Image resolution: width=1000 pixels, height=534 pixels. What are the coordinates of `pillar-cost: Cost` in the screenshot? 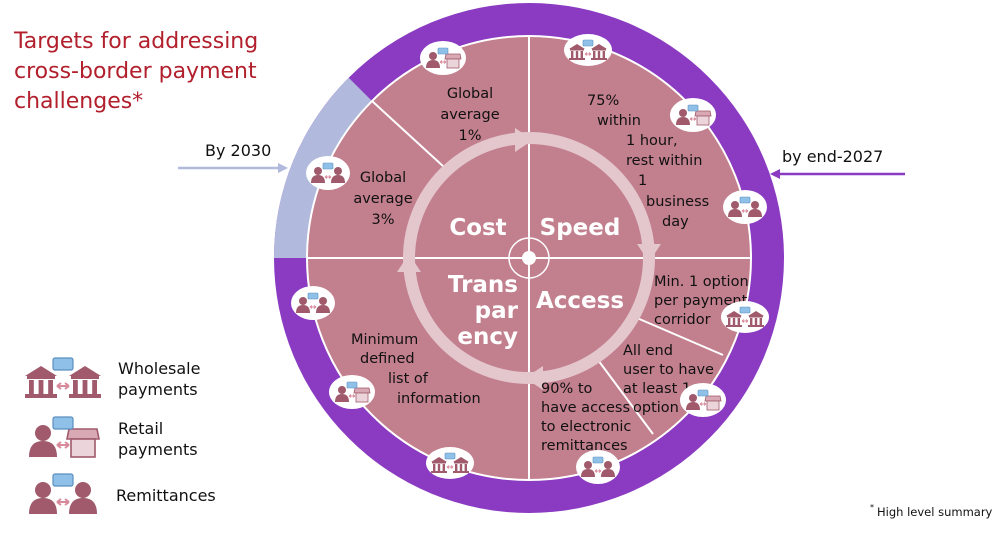 It's located at (477, 228).